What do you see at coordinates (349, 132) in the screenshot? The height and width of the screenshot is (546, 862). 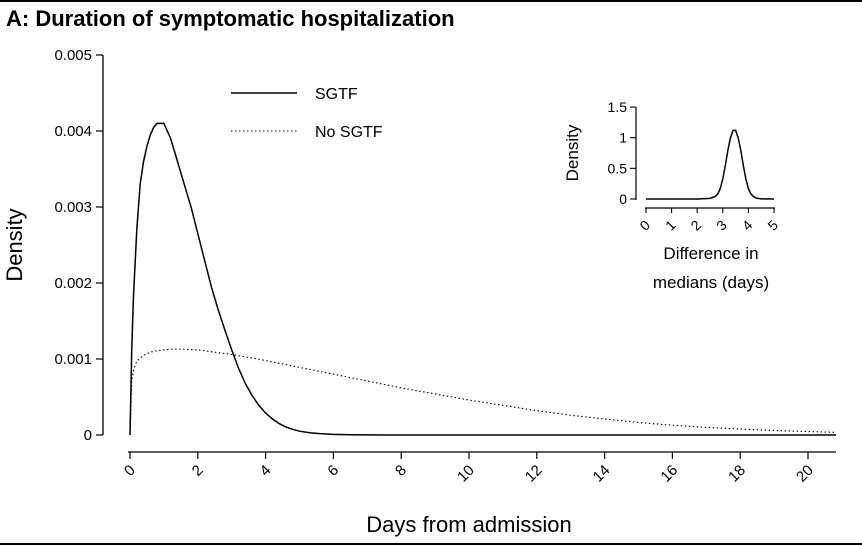 I see `legend-label-no-sgtf: No SGTF` at bounding box center [349, 132].